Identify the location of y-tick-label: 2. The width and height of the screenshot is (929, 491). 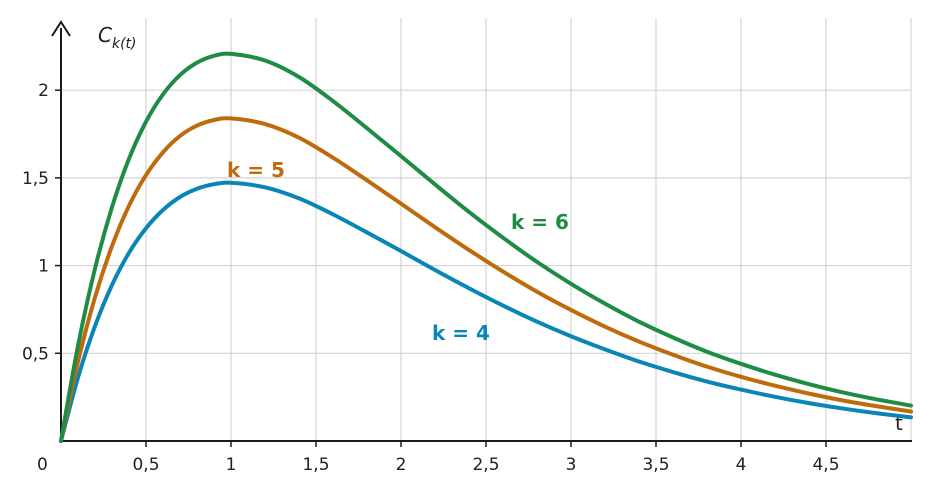
(43, 91).